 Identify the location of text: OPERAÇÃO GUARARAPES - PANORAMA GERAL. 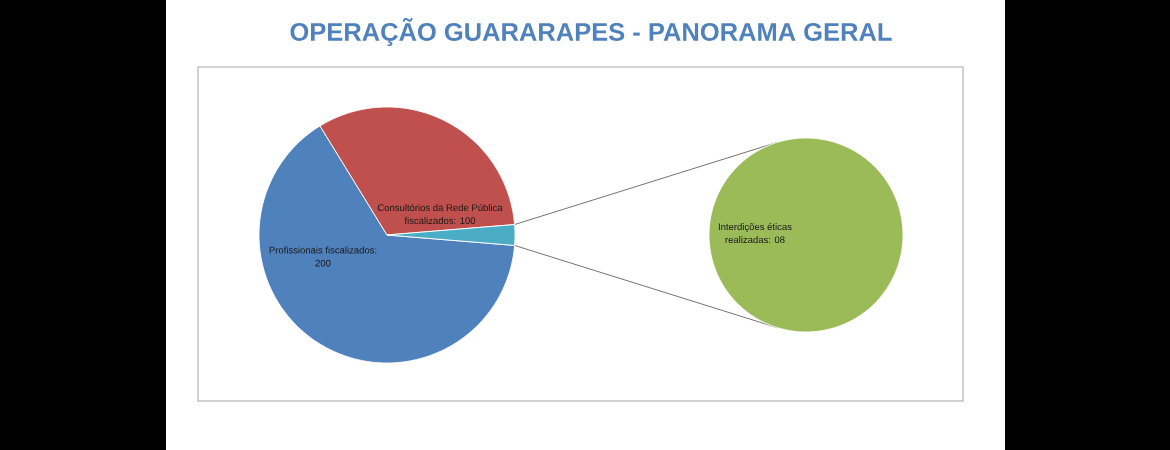
(591, 32).